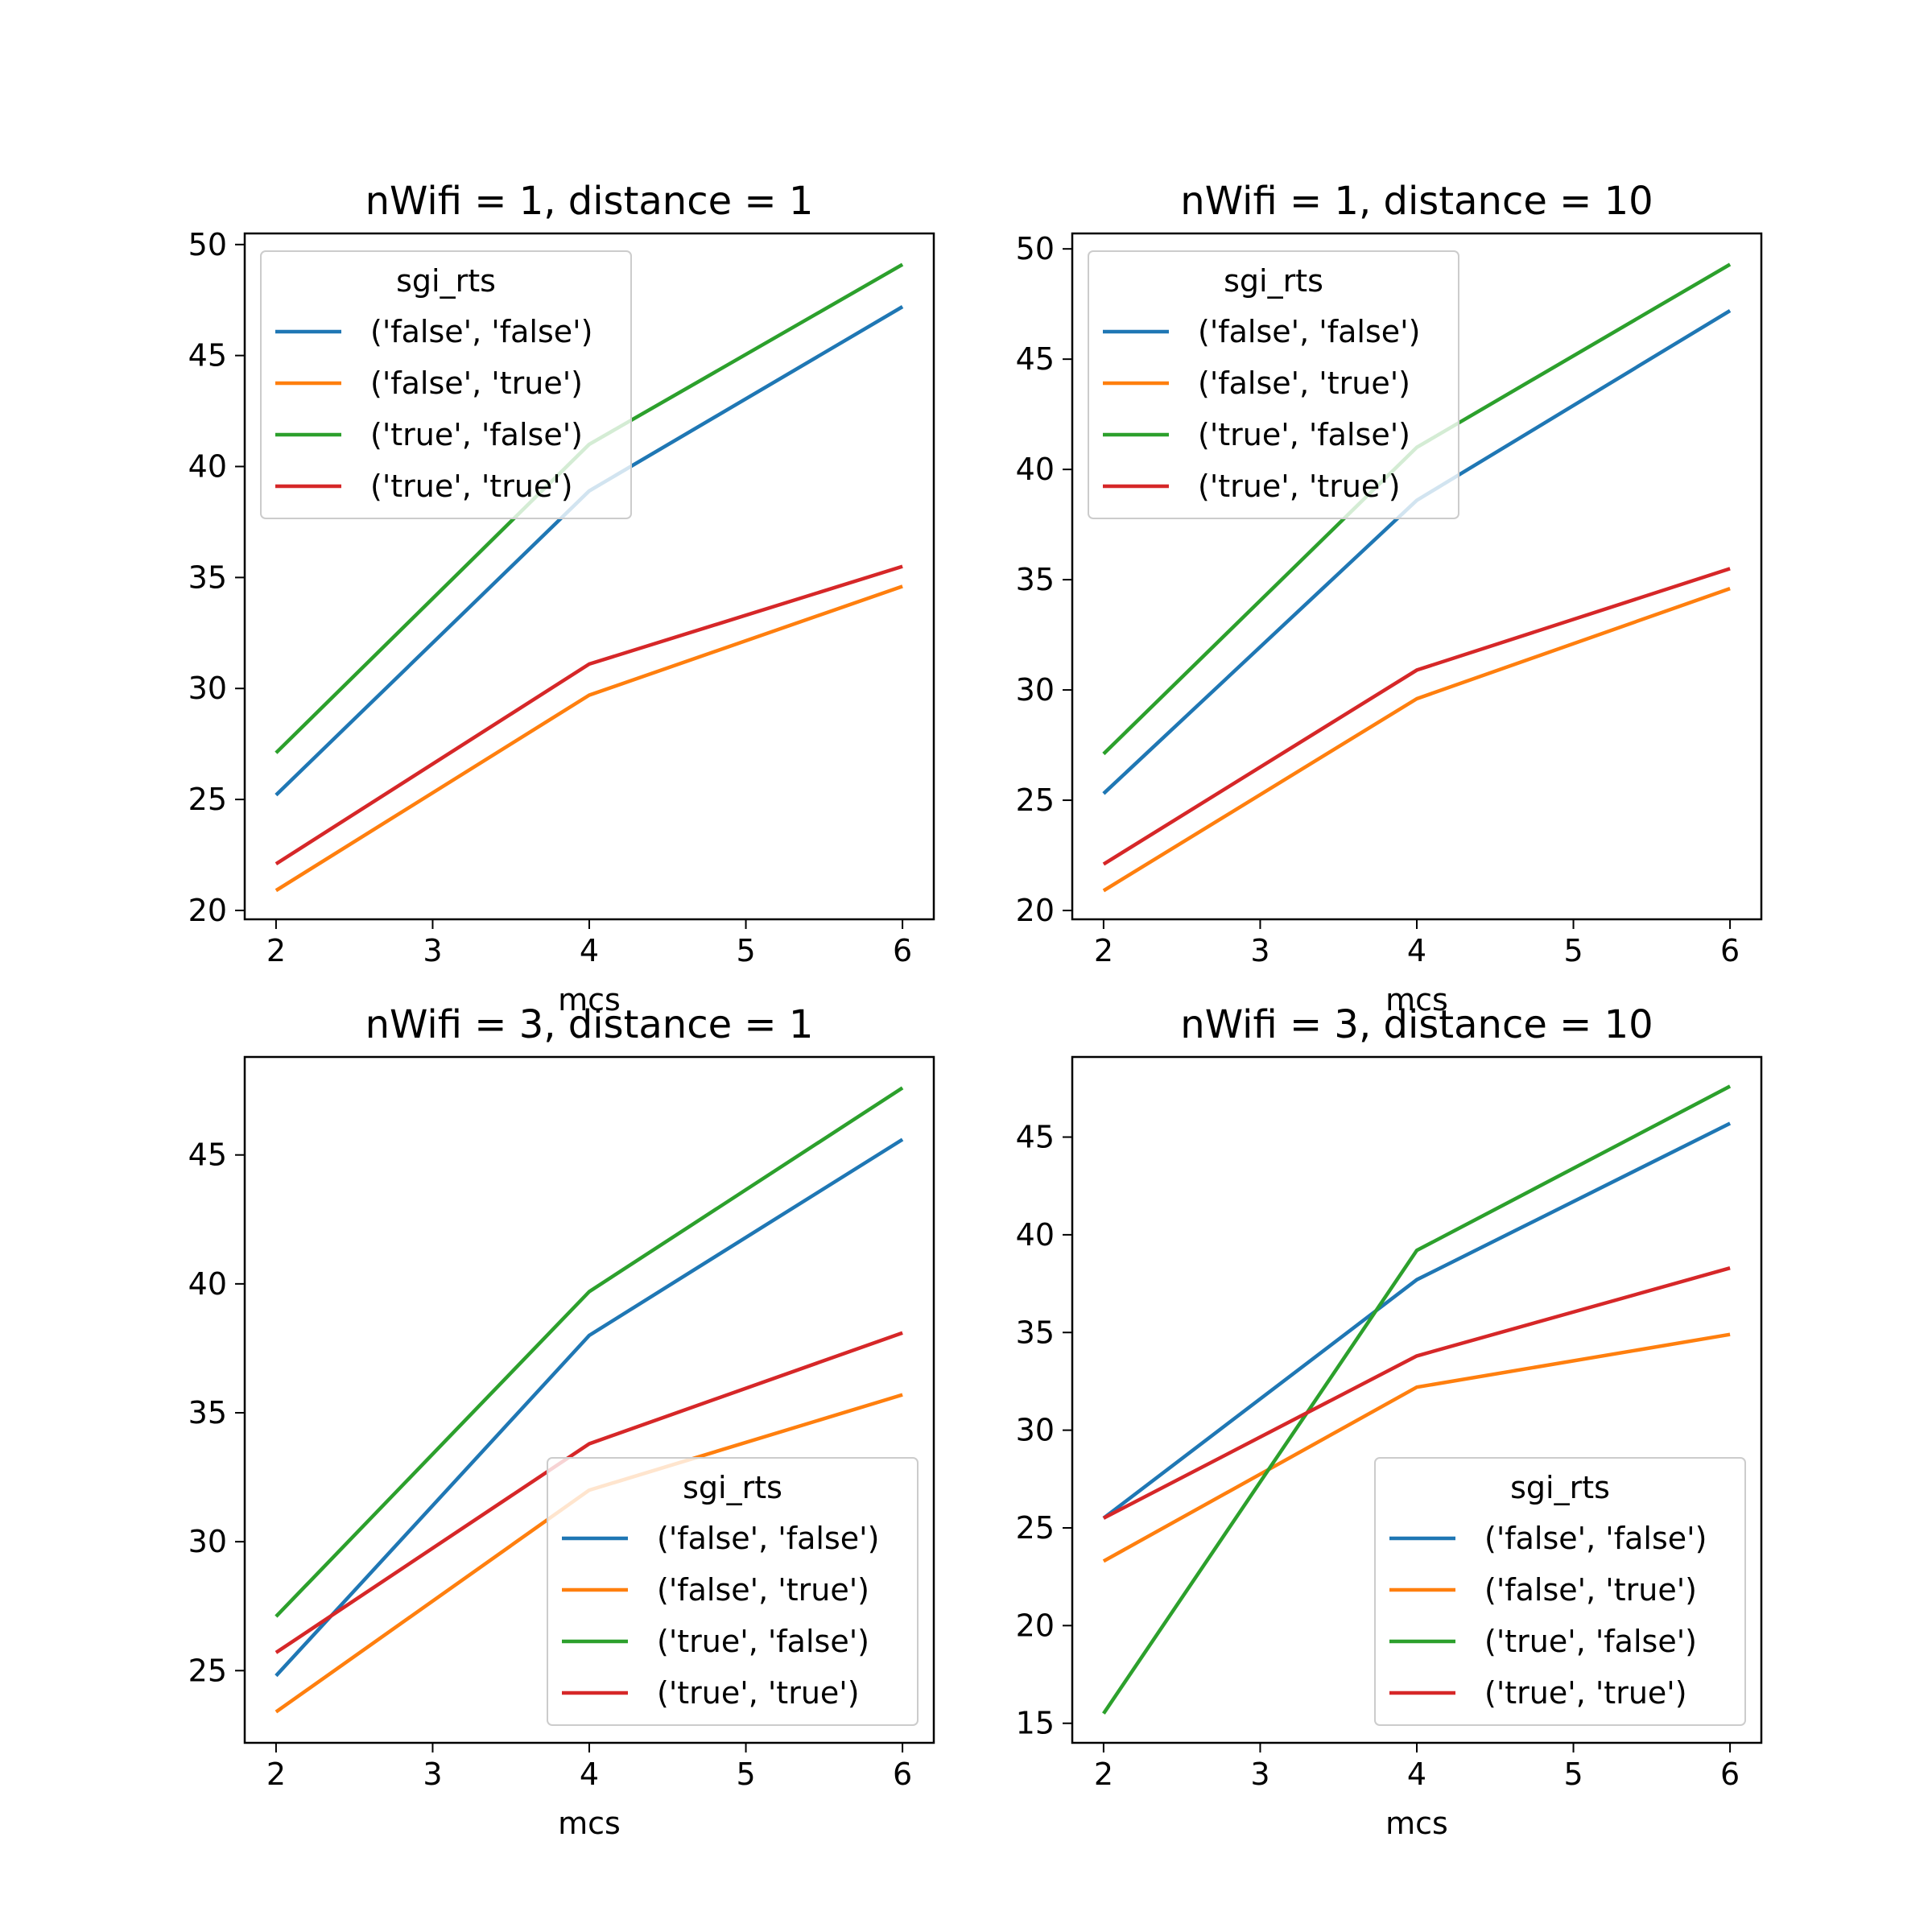  What do you see at coordinates (589, 201) in the screenshot?
I see `chart-title: nWifi = 1, distance = 1` at bounding box center [589, 201].